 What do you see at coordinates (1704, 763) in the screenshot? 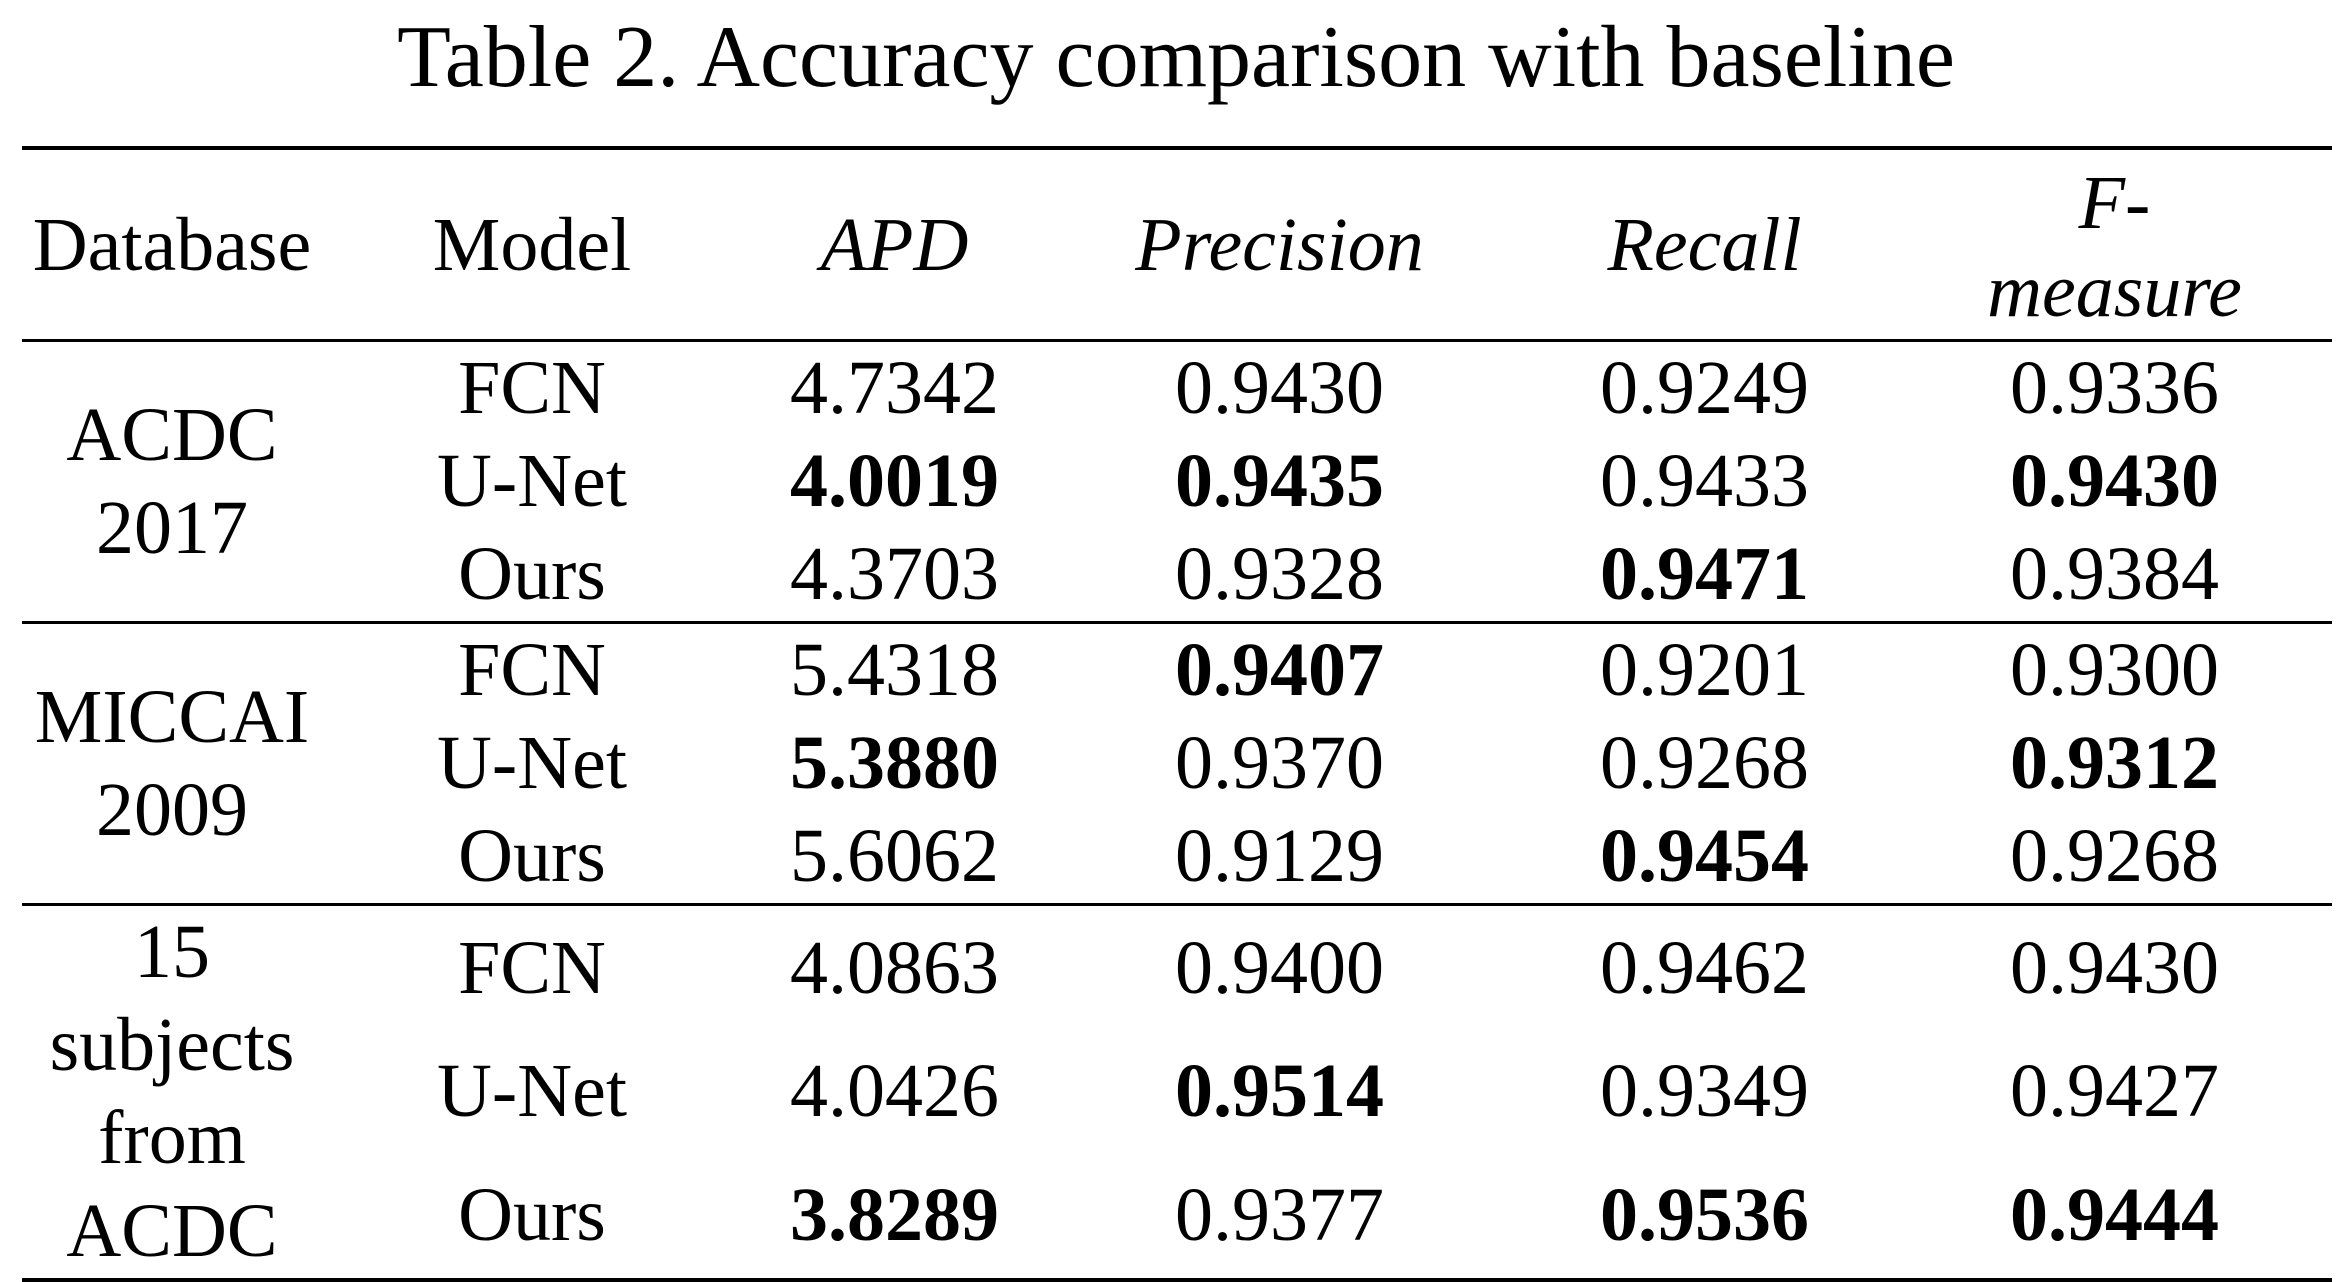
I see `recall-cell: 0.9268` at bounding box center [1704, 763].